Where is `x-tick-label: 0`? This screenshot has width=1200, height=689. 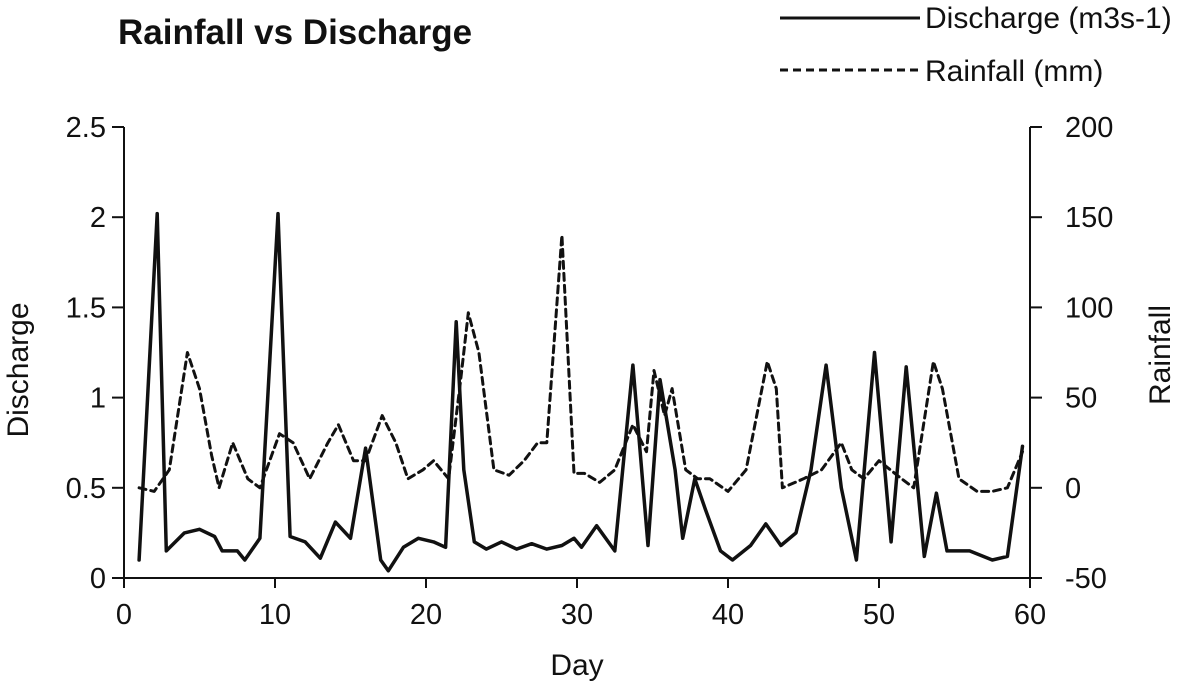 x-tick-label: 0 is located at coordinates (124, 615).